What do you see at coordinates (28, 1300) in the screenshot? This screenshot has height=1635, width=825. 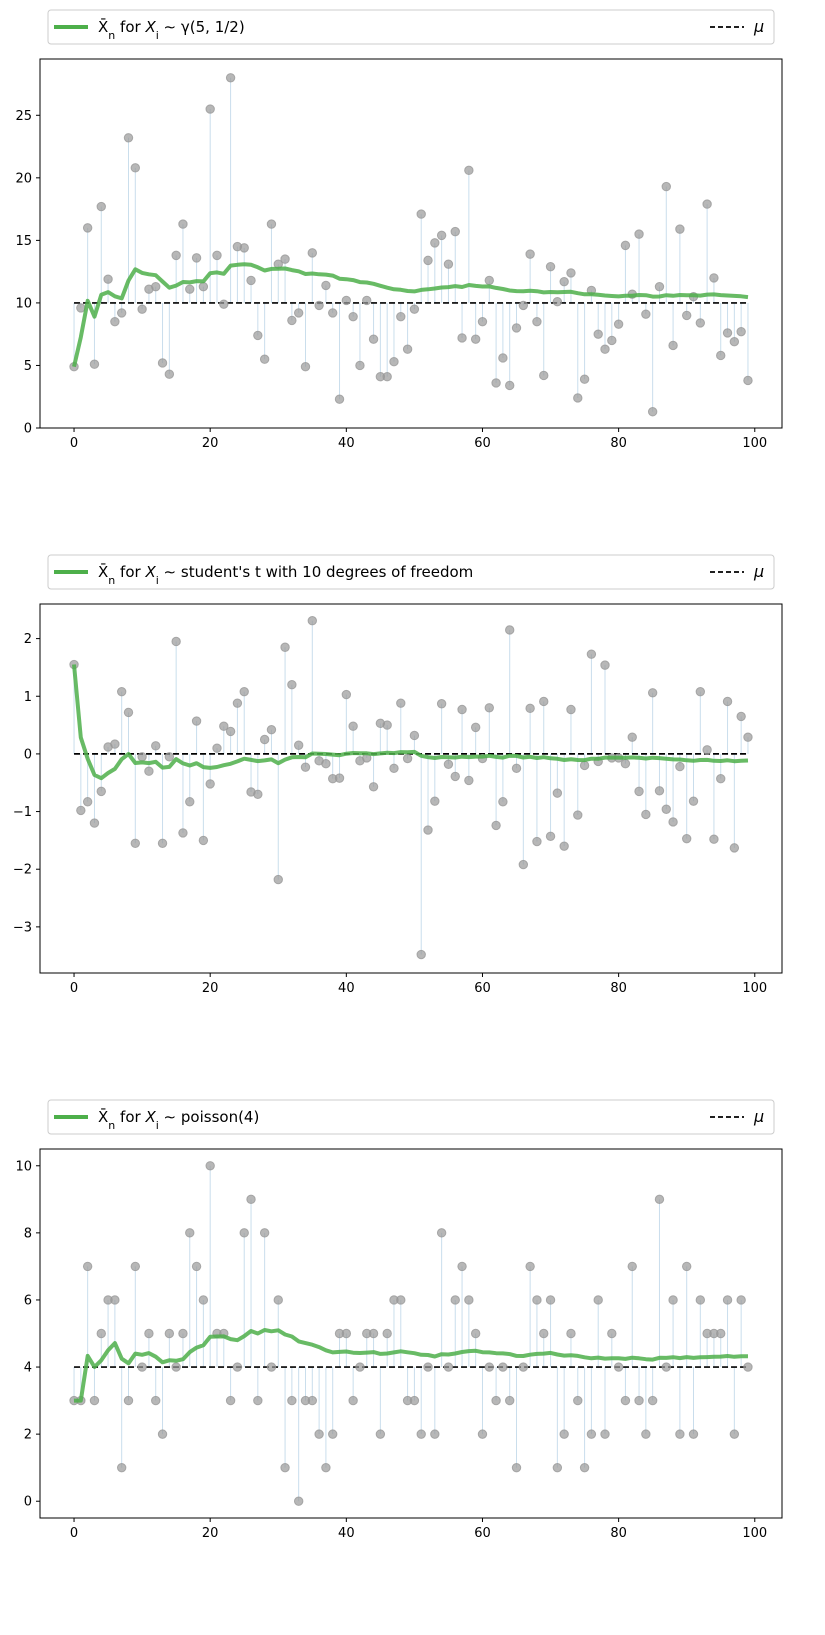 I see `y-tick-label: 6` at bounding box center [28, 1300].